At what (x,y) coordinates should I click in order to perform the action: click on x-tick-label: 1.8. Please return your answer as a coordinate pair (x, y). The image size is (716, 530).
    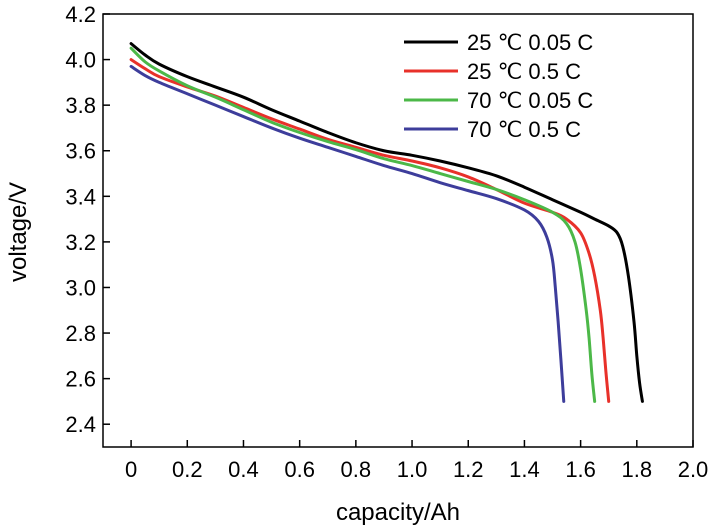
    Looking at the image, I should click on (637, 469).